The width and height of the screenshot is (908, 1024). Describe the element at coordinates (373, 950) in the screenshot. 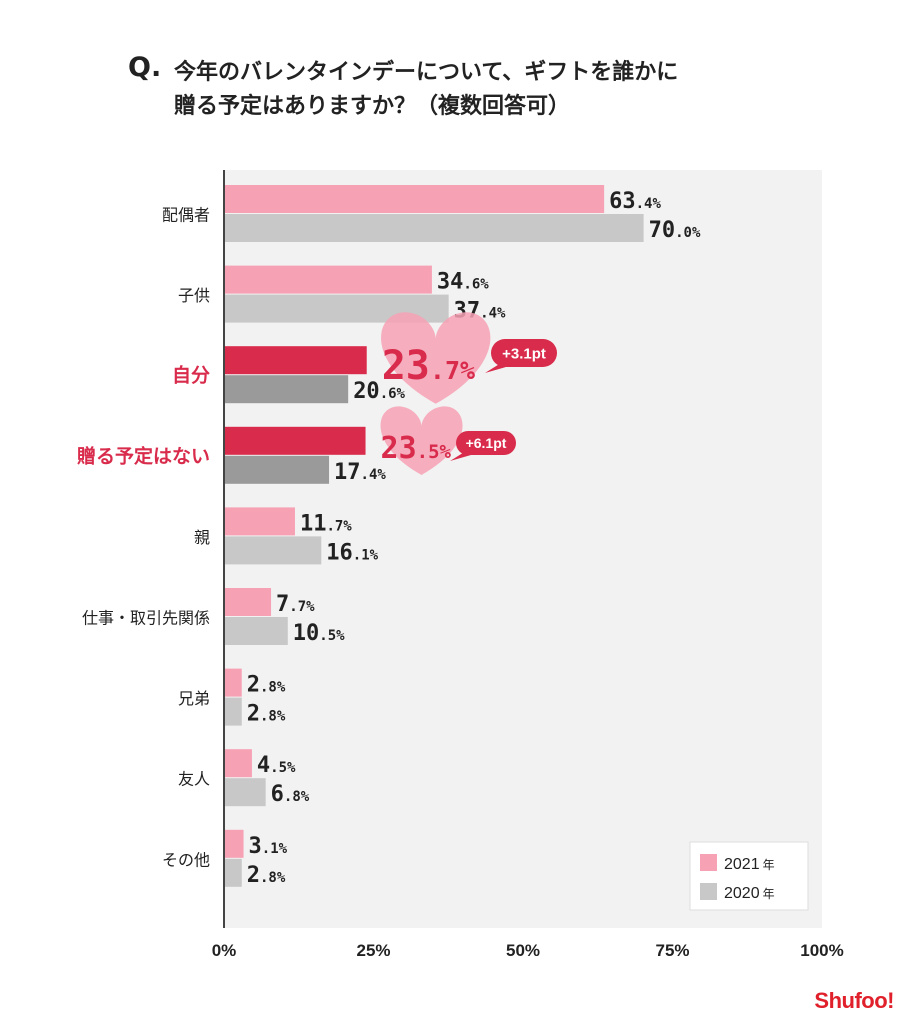

I see `x-tick-label: 25%` at that location.